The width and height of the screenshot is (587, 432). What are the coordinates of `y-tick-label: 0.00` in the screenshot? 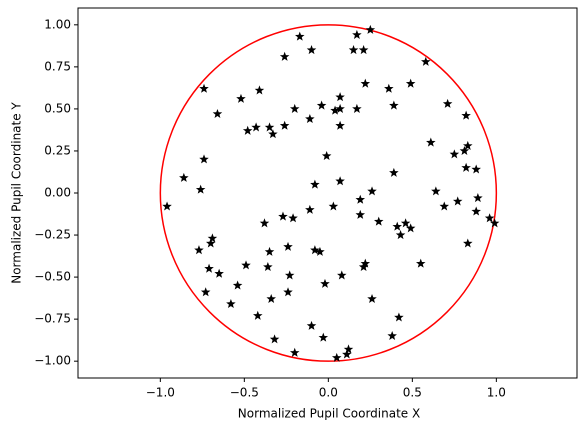 It's located at (57, 193).